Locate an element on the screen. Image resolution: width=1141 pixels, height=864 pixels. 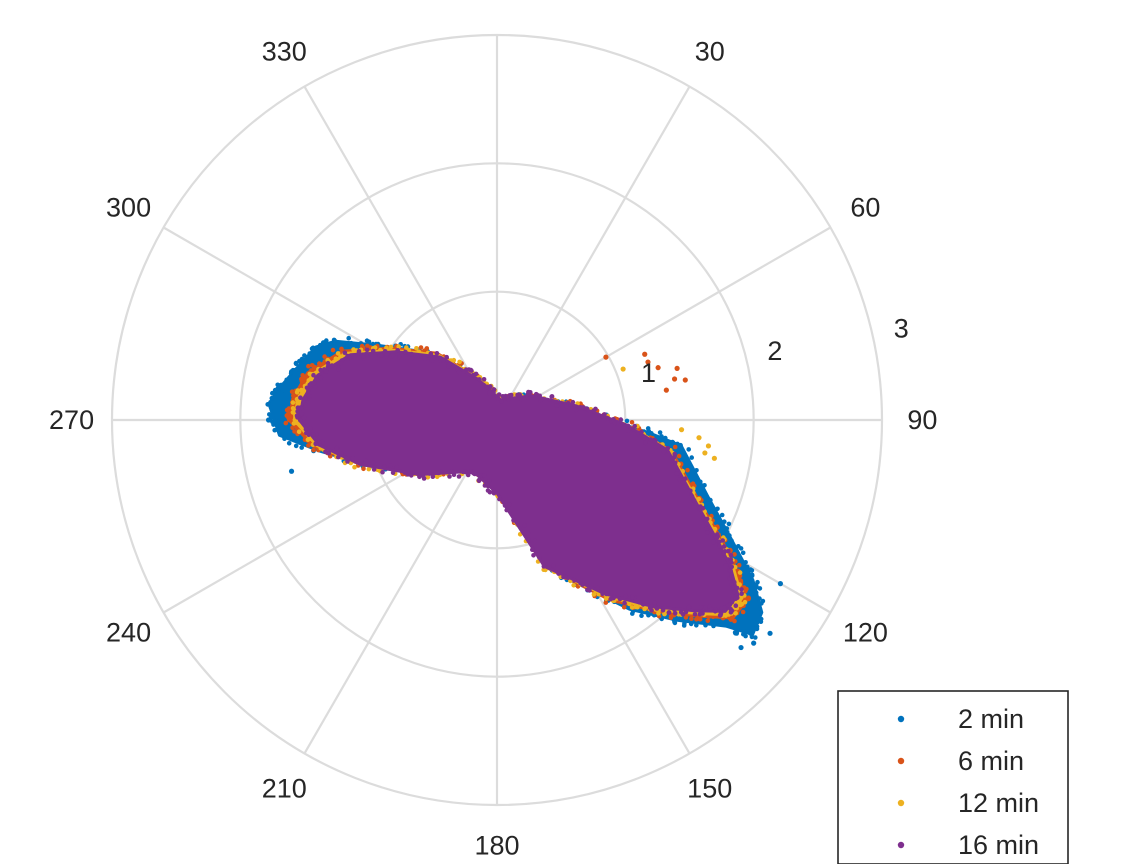
legend-label: 12 min is located at coordinates (998, 803).